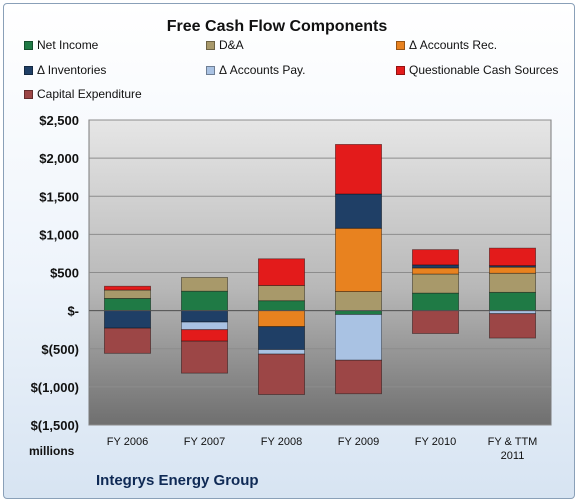  What do you see at coordinates (89, 94) in the screenshot?
I see `legend-label: Capital Expenditure` at bounding box center [89, 94].